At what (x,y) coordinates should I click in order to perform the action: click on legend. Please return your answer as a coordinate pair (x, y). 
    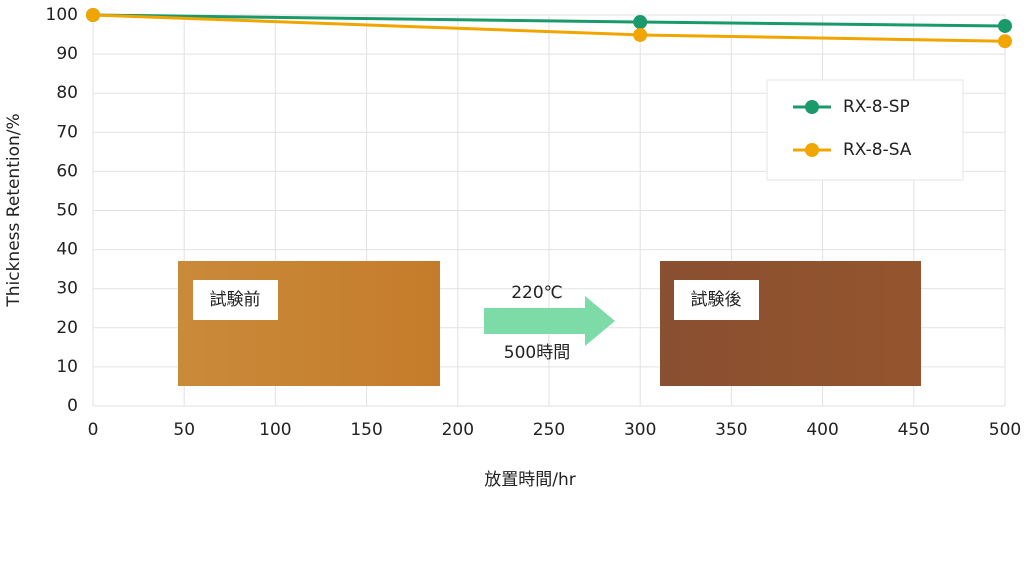
    Looking at the image, I should click on (865, 130).